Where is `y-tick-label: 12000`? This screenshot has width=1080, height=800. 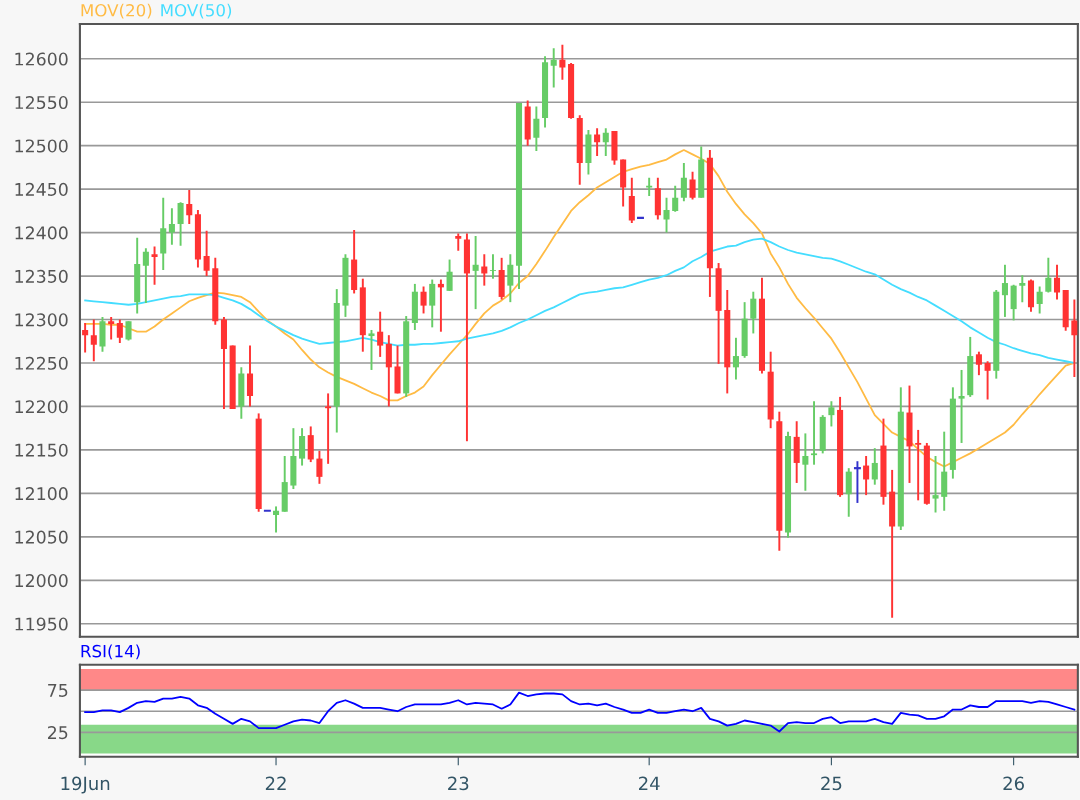
y-tick-label: 12000 is located at coordinates (41, 581).